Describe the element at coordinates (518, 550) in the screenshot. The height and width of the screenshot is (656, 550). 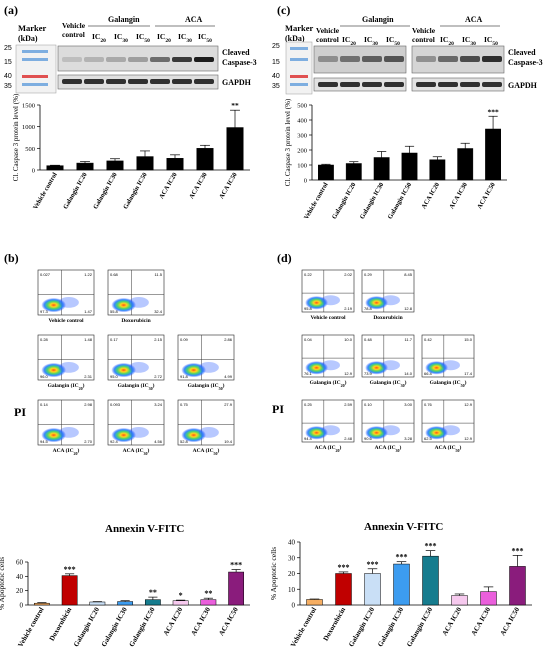
I see `significance-label: ***` at that location.